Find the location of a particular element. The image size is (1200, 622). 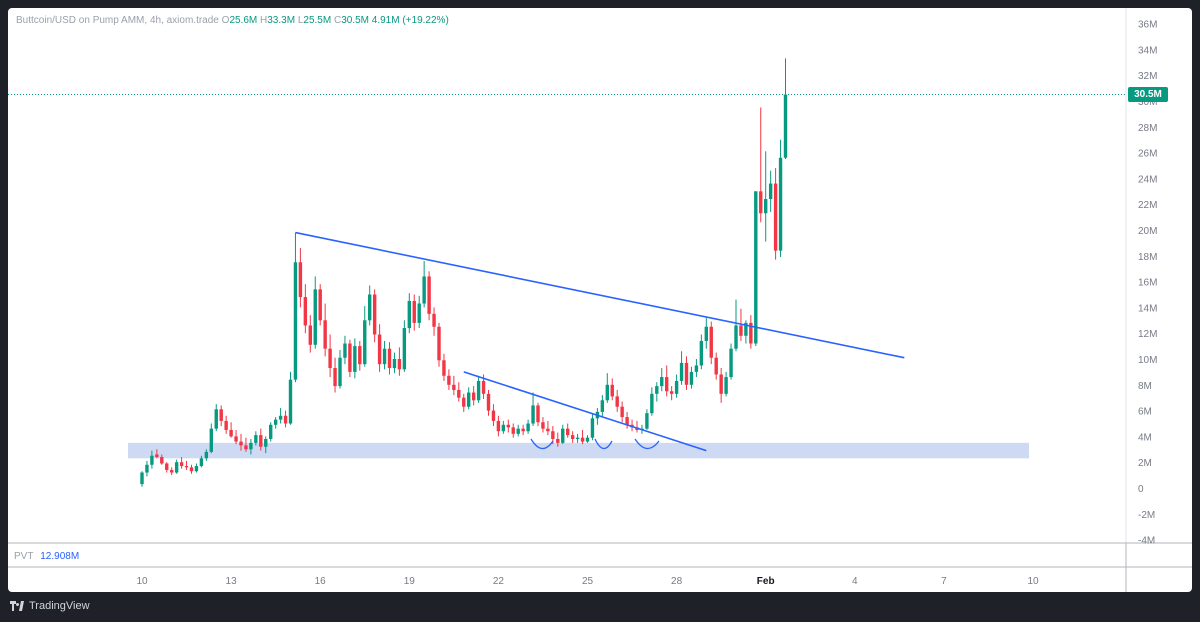

tradingview-brand: TradingView is located at coordinates (50, 606).